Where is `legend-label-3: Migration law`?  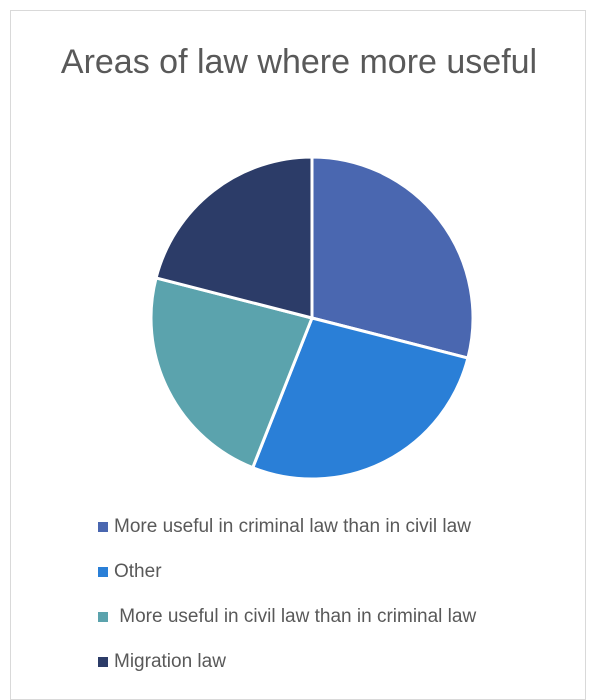 legend-label-3: Migration law is located at coordinates (170, 661).